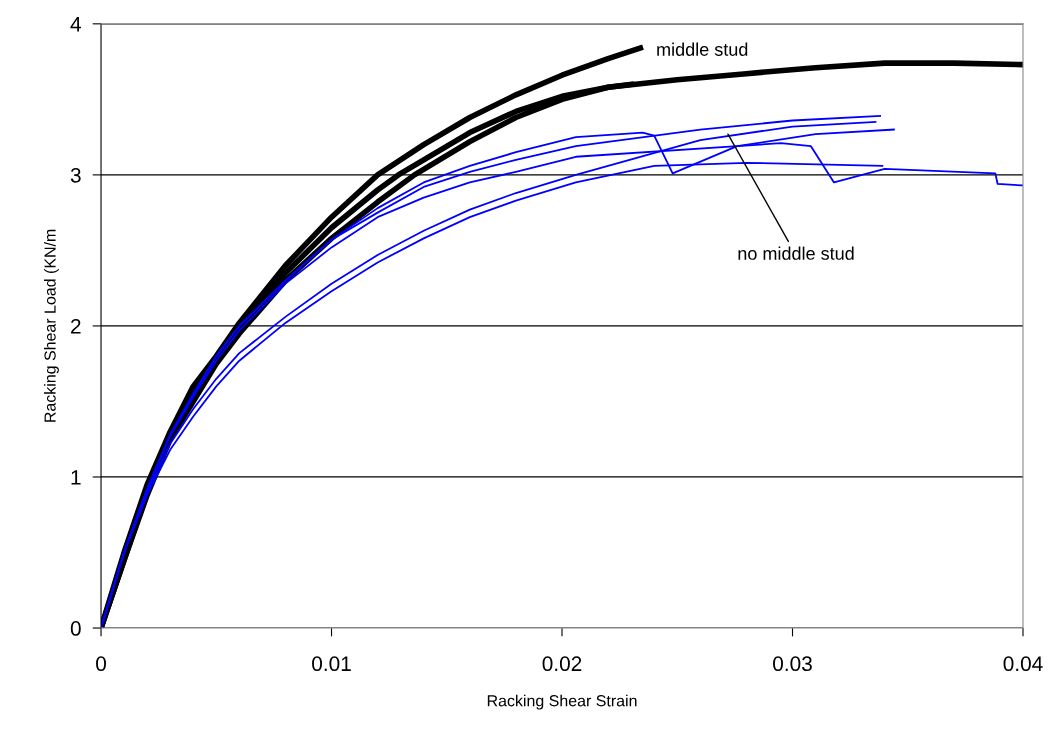 This screenshot has width=1059, height=745. Describe the element at coordinates (331, 664) in the screenshot. I see `x-tick-label: 0.01` at that location.